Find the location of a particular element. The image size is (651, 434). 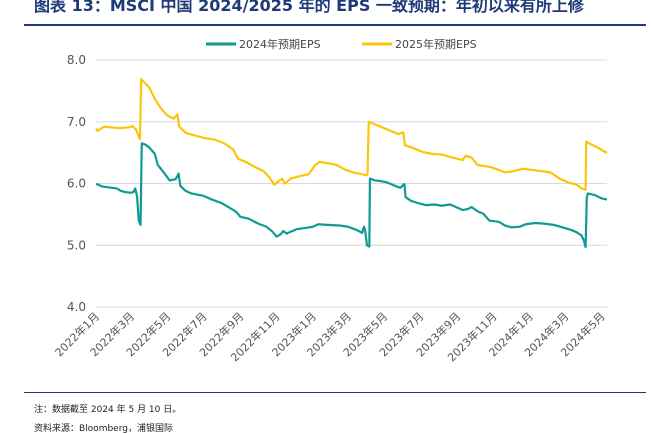

y-tick-label: 4.0 is located at coordinates (76, 307).